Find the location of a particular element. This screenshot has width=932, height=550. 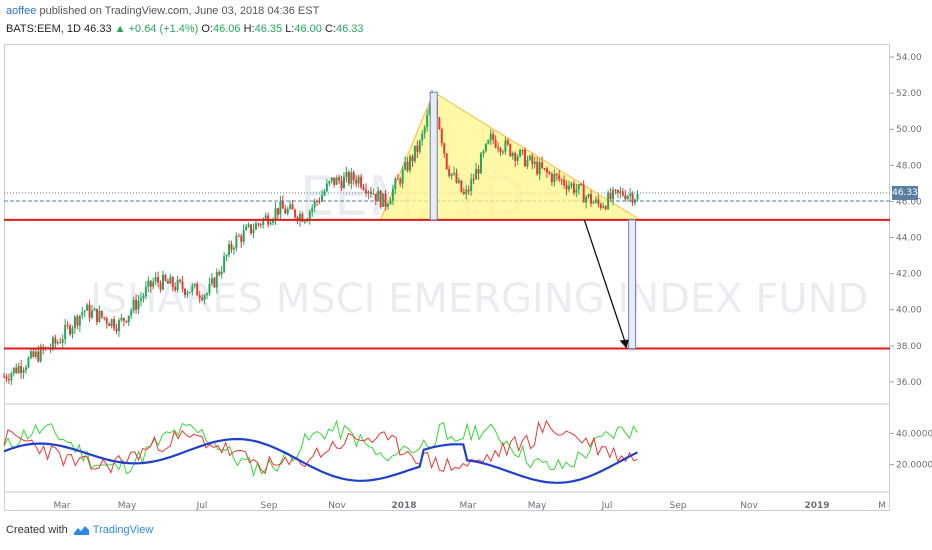

high-value: 46.35 is located at coordinates (268, 29).